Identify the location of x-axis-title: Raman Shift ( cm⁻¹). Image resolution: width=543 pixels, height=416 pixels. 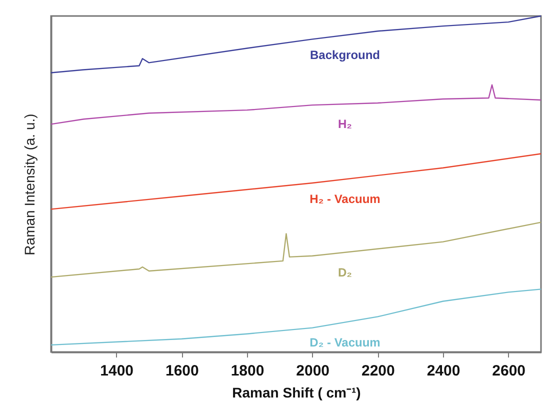
(296, 392).